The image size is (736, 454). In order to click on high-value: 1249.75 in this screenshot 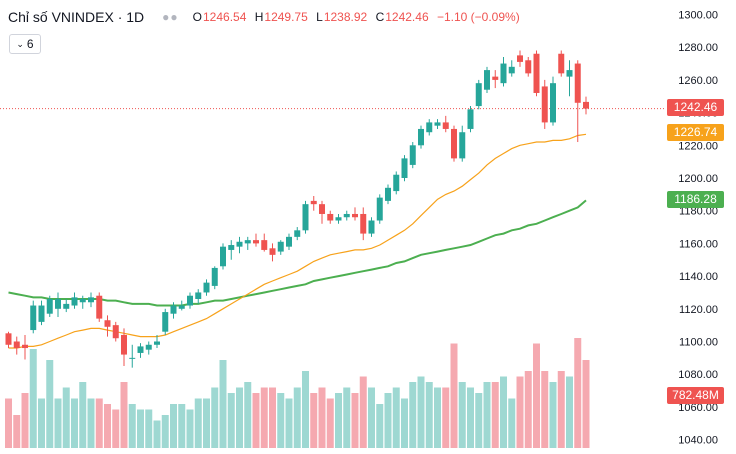, I will do `click(286, 17)`.